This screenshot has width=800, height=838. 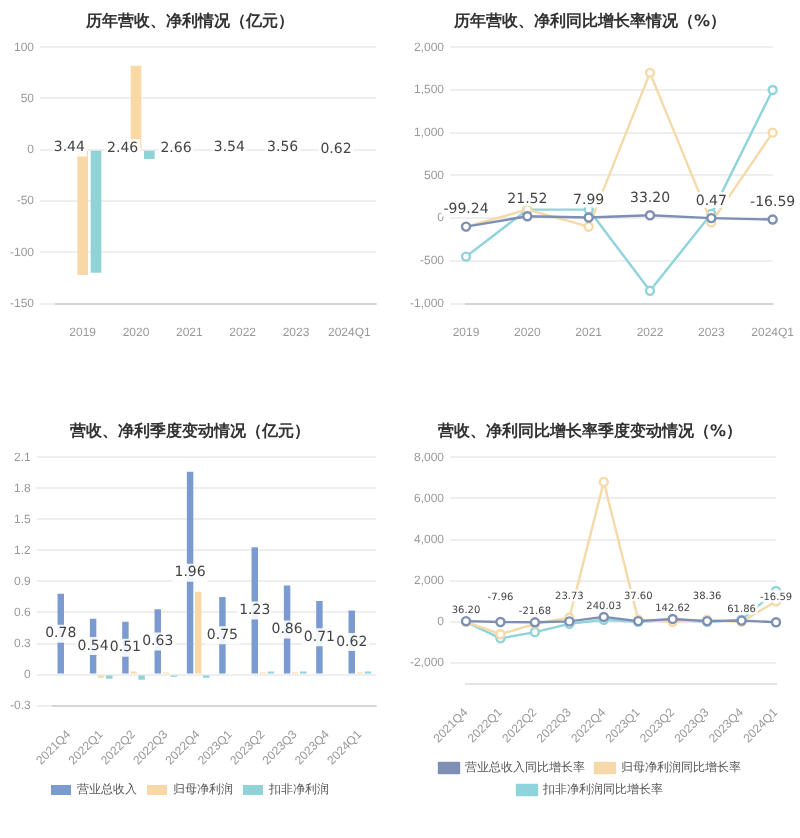 What do you see at coordinates (589, 19) in the screenshot?
I see `chart-title: 历年营收、净利同比增长率情况（%）` at bounding box center [589, 19].